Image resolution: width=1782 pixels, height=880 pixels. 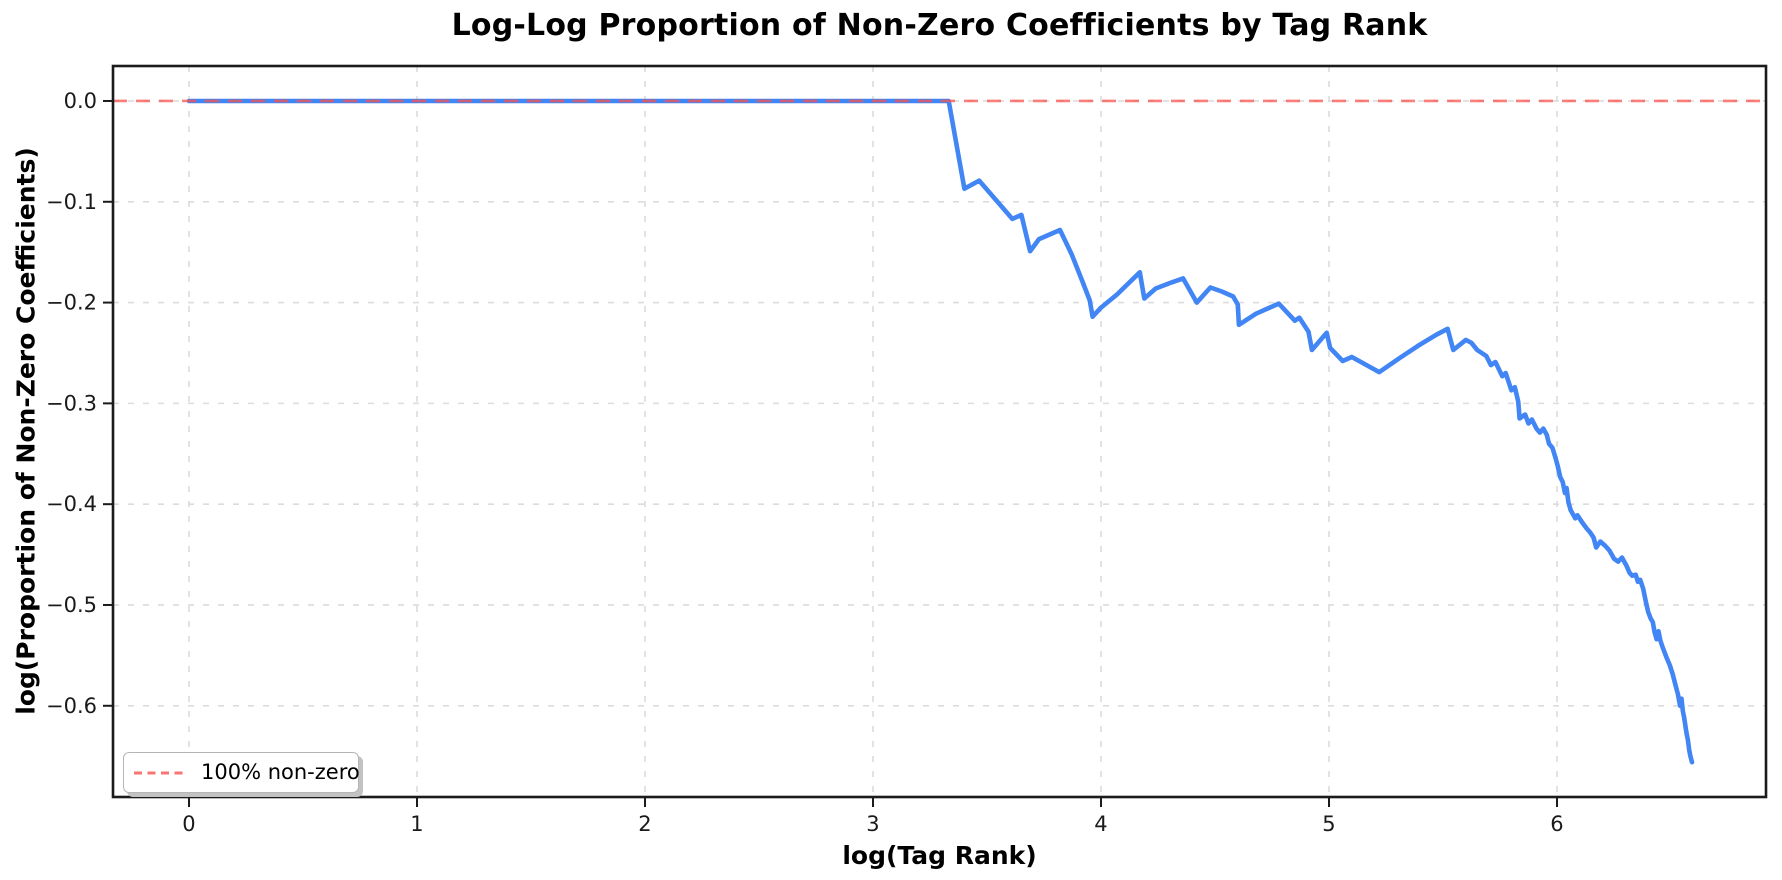 What do you see at coordinates (71, 706) in the screenshot?
I see `y-tick-label: −0.6` at bounding box center [71, 706].